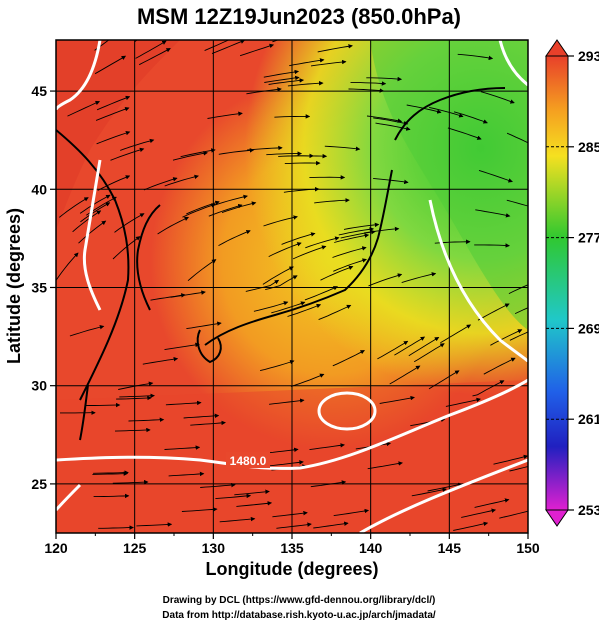 The width and height of the screenshot is (599, 625). What do you see at coordinates (513, 63) in the screenshot?
I see `contour-line-ne` at bounding box center [513, 63].